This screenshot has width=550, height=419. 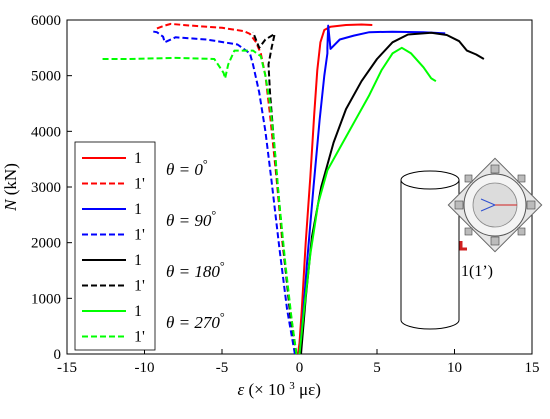 I want to click on x-tick-label: 15, so click(x=532, y=368).